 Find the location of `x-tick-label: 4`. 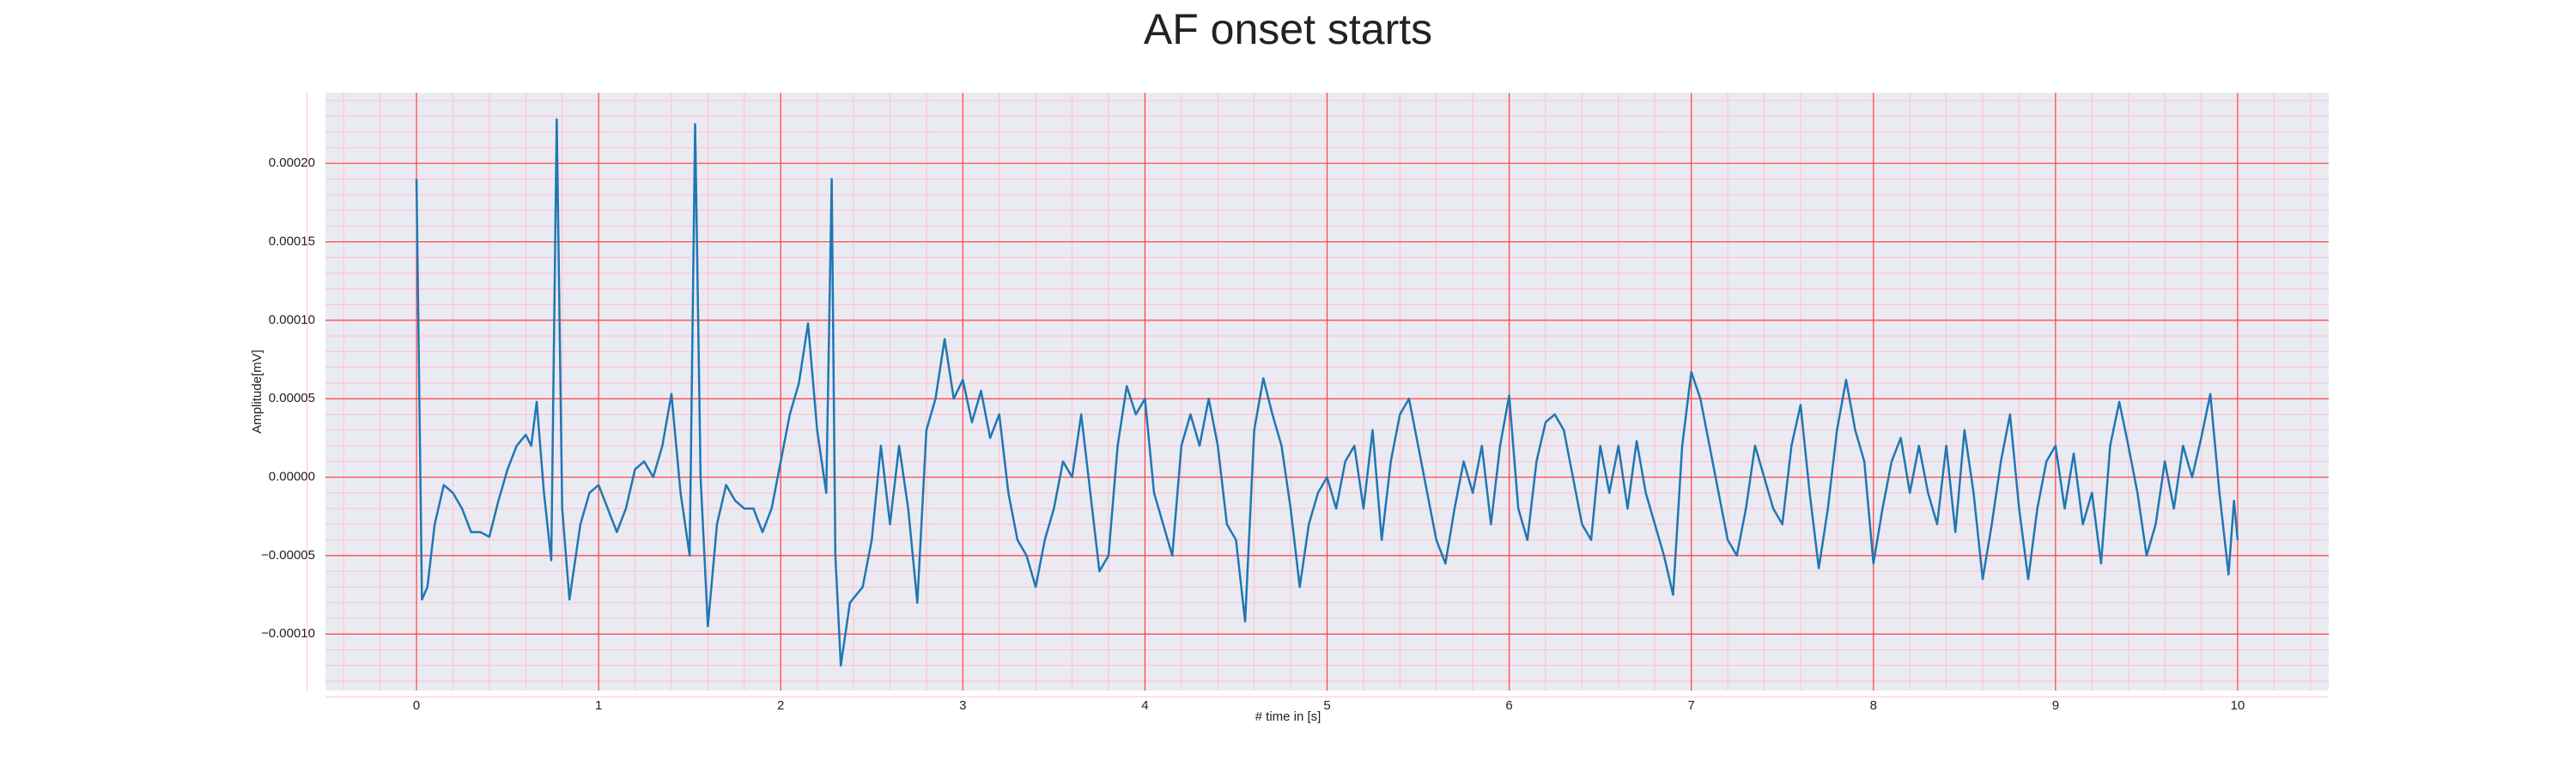

x-tick-label: 4 is located at coordinates (1144, 705).